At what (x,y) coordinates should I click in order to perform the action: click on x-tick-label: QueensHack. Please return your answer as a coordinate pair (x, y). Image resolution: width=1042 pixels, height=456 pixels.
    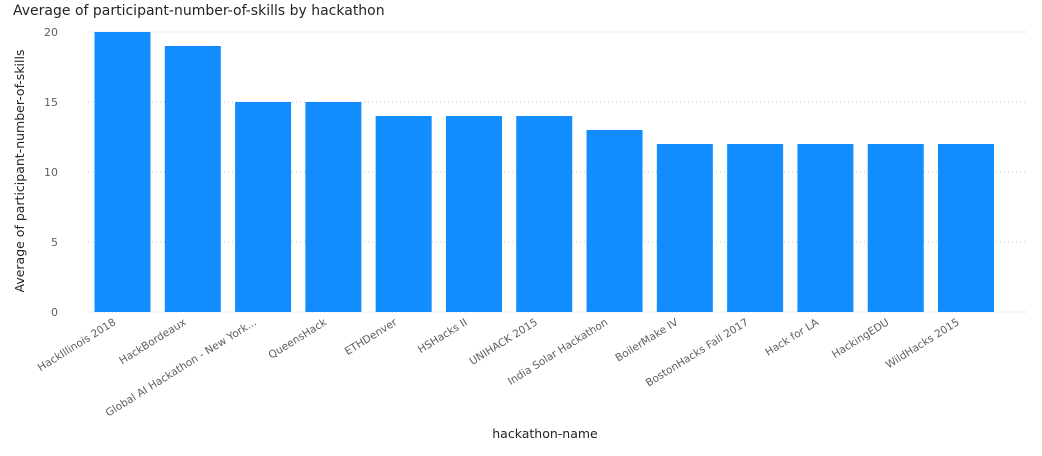
    Looking at the image, I should click on (298, 339).